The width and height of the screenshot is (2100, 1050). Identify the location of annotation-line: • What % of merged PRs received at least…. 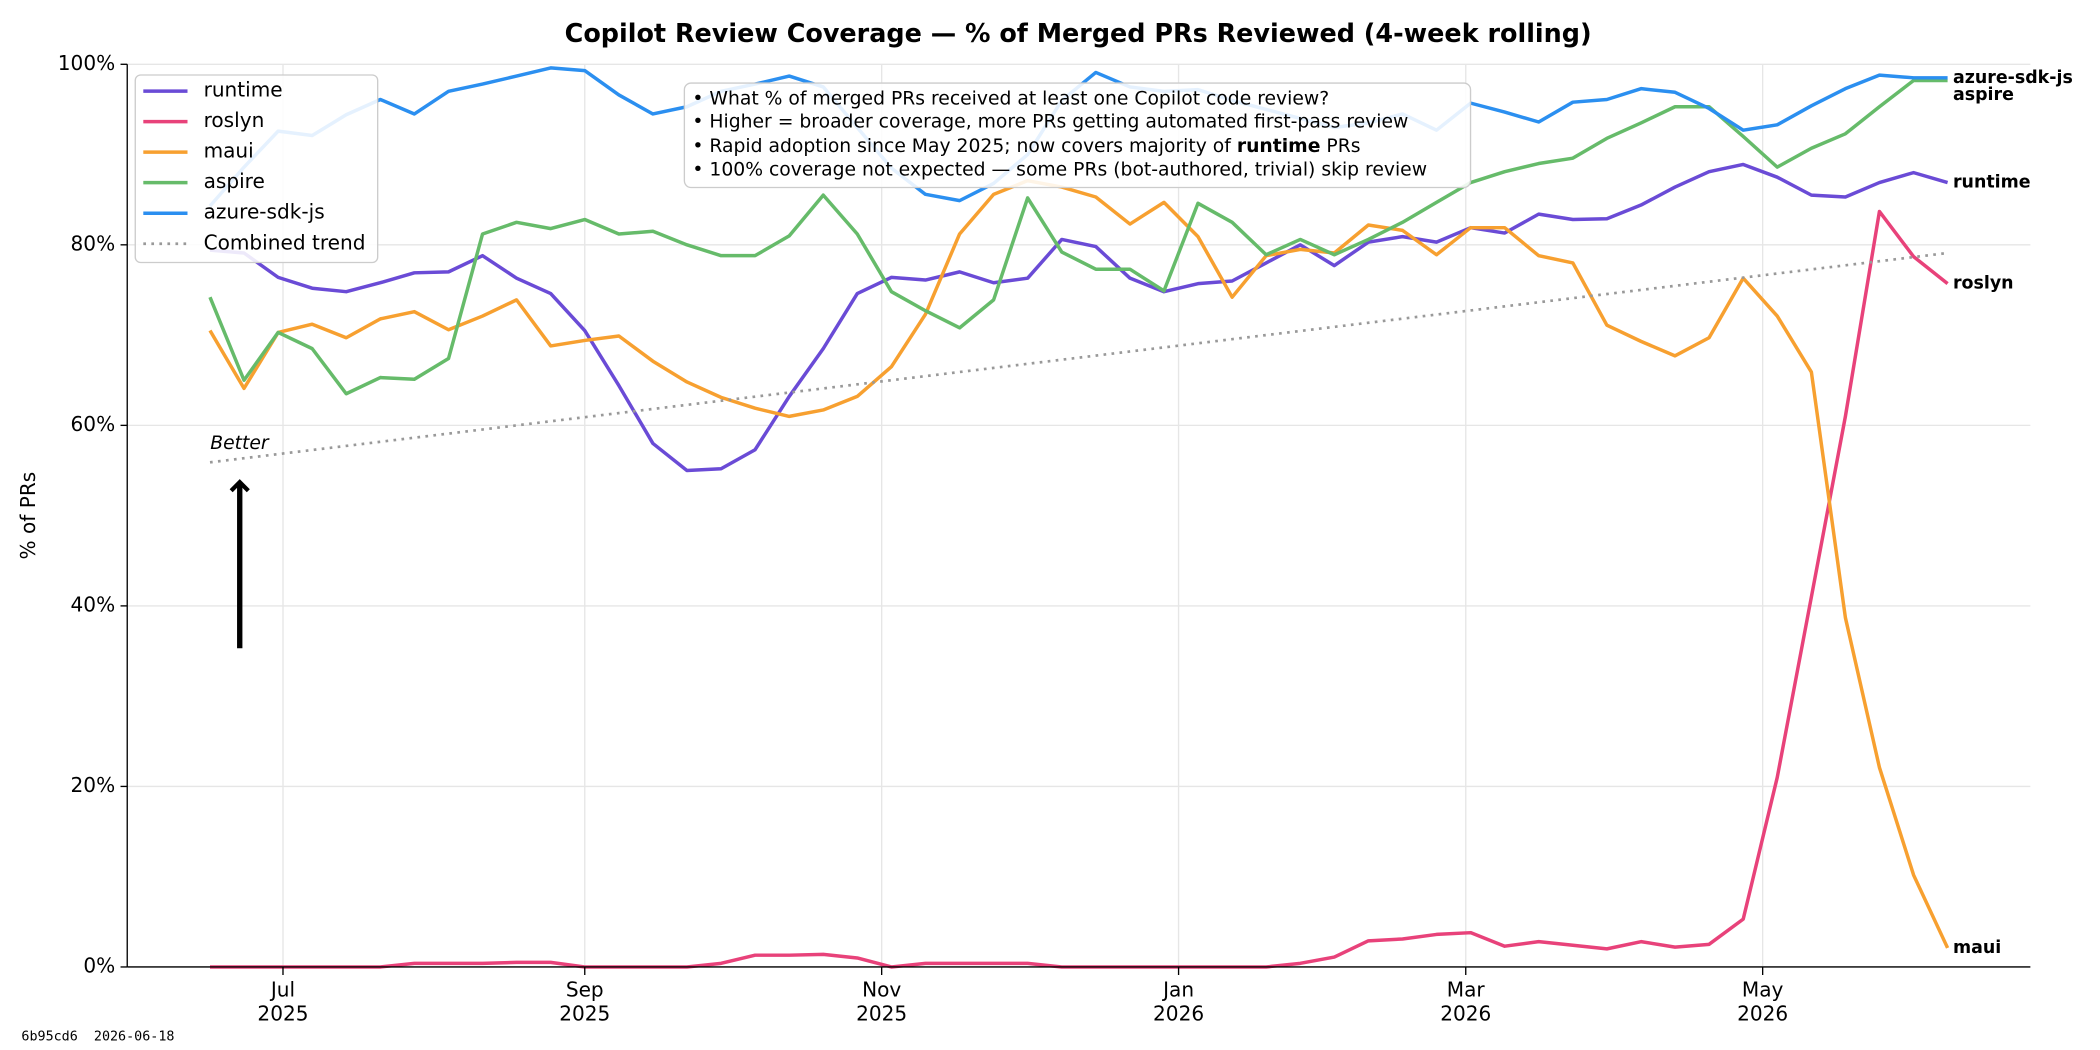
(1010, 99).